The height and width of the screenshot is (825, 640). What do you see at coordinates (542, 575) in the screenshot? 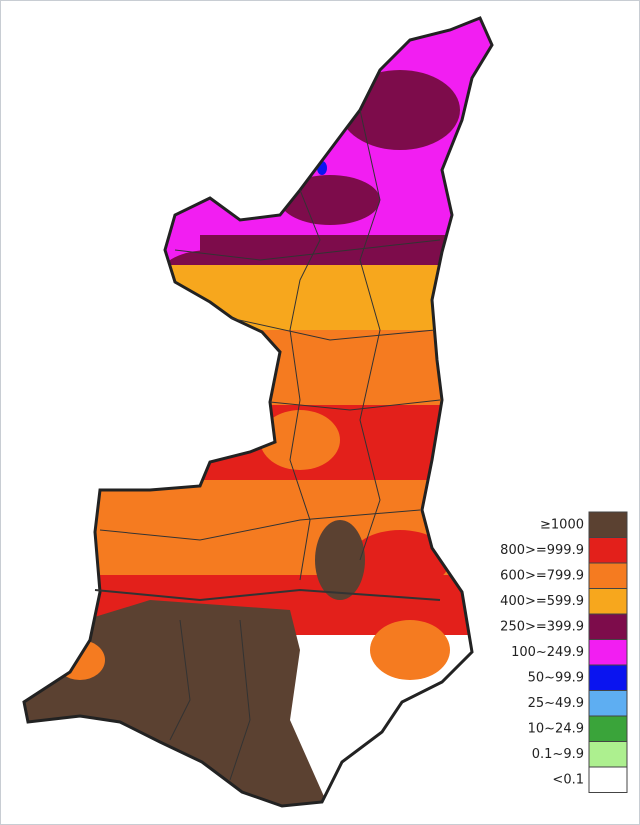
I see `legend-label: 600>=799.9` at bounding box center [542, 575].